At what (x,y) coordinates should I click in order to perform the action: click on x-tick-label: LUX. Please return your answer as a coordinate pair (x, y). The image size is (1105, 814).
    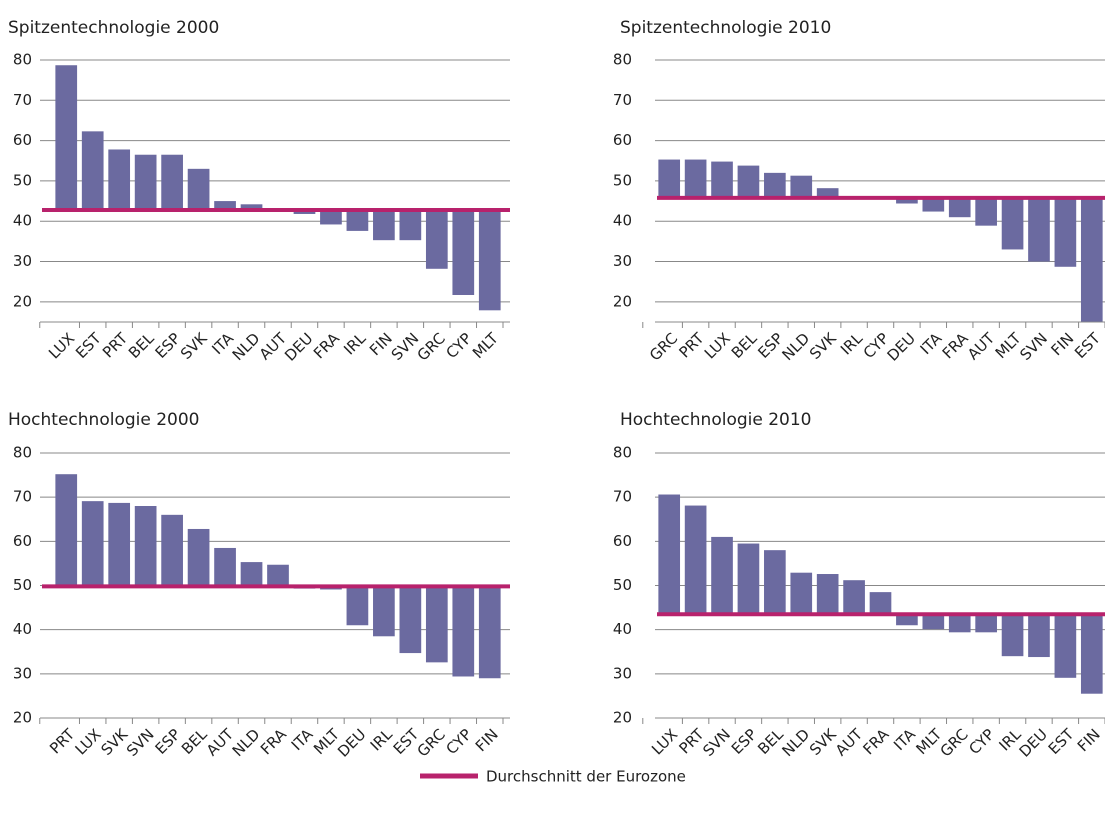
    Looking at the image, I should click on (717, 345).